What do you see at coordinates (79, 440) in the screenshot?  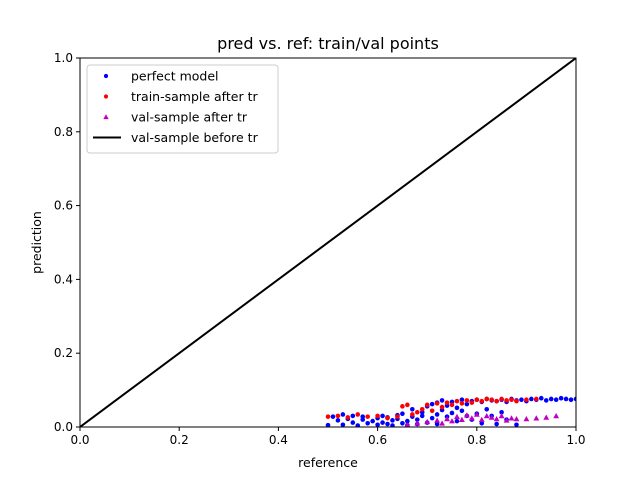 I see `x-tick-label: 0.0` at bounding box center [79, 440].